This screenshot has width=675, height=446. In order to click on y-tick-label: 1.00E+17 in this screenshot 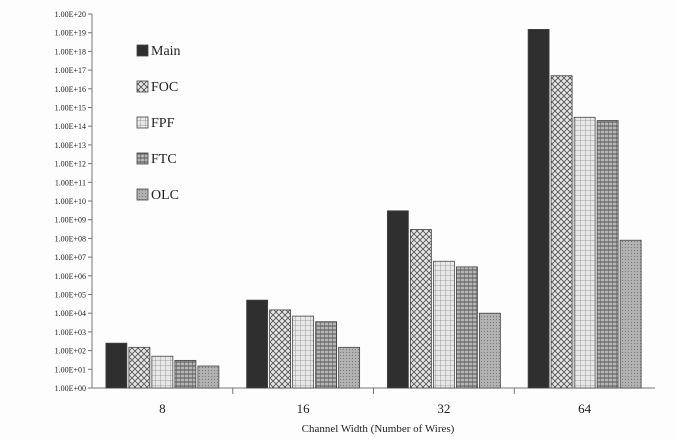, I will do `click(70, 70)`.